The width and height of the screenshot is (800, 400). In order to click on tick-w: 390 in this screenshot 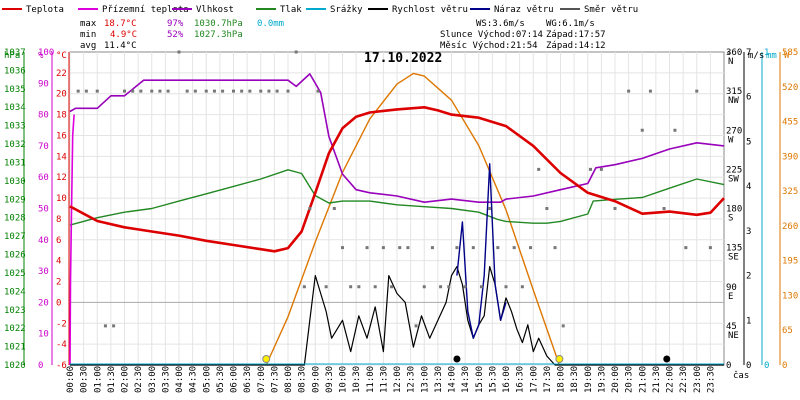, I will do `click(790, 157)`.